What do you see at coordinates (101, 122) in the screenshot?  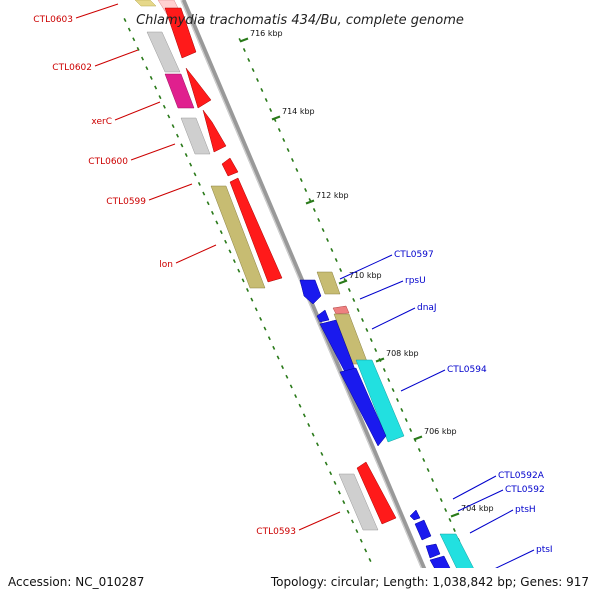 I see `gene-label-left: xerC` at bounding box center [101, 122].